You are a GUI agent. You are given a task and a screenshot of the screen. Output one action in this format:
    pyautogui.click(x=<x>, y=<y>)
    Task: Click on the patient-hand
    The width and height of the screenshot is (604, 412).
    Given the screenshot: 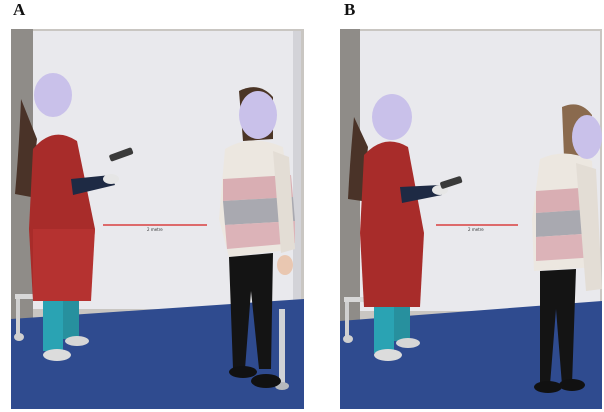 What is the action you would take?
    pyautogui.click(x=285, y=265)
    